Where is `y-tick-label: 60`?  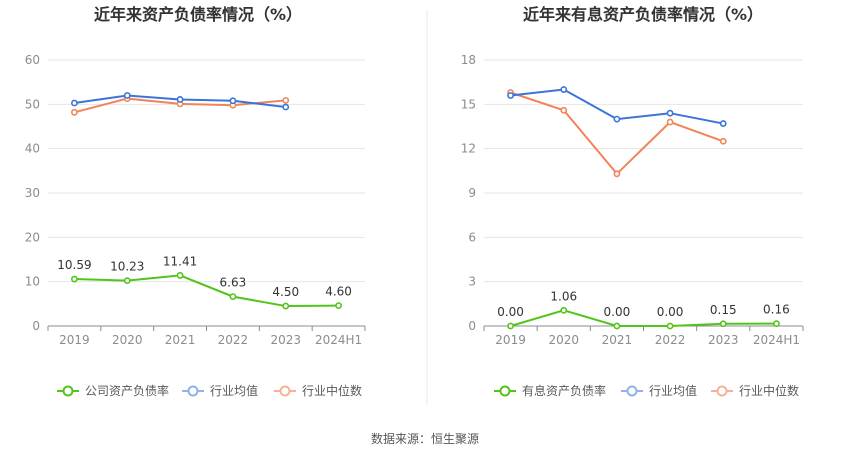
y-tick-label: 60 is located at coordinates (32, 60).